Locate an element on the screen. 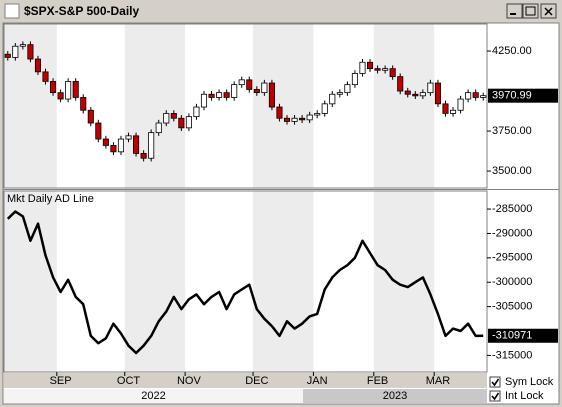 Image resolution: width=562 pixels, height=407 pixels. y-tick-label: -295000 is located at coordinates (512, 258).